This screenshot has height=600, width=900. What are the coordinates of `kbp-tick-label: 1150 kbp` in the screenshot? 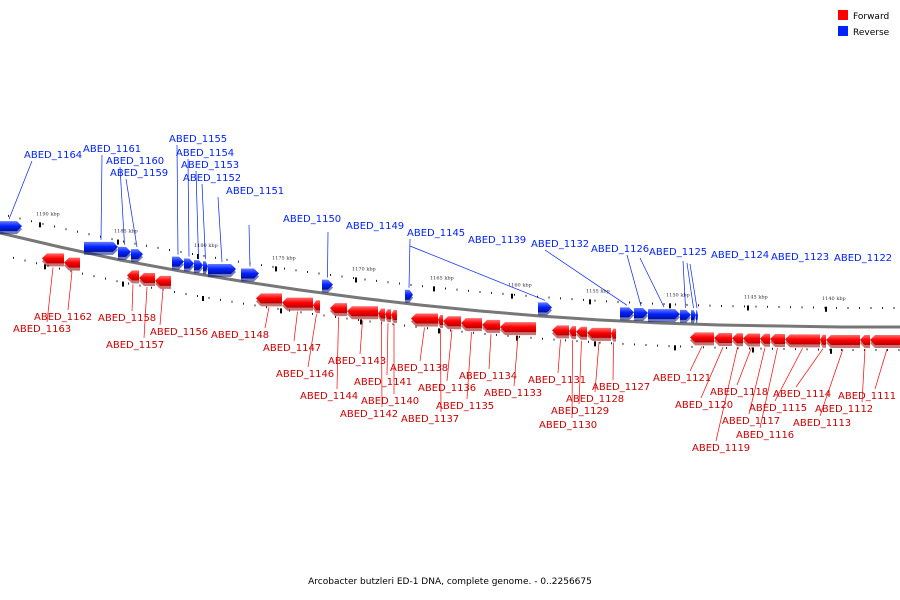 It's located at (678, 295).